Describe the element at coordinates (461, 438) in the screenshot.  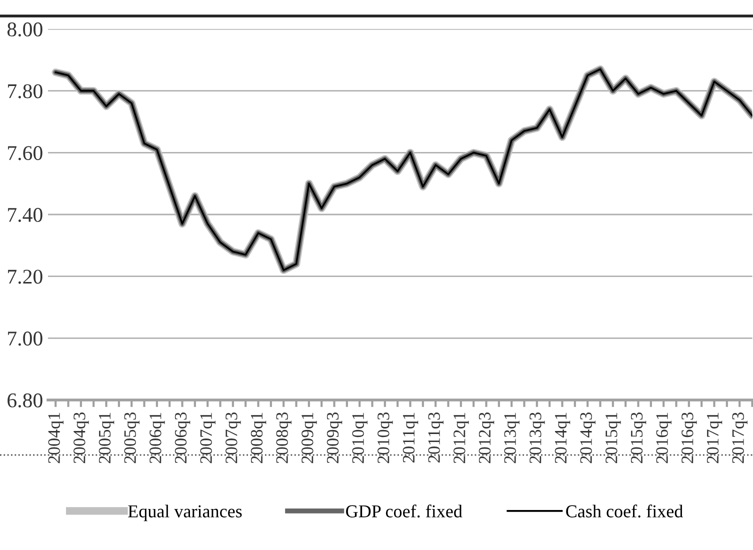
I see `x-tick-label: 2012q1` at that location.